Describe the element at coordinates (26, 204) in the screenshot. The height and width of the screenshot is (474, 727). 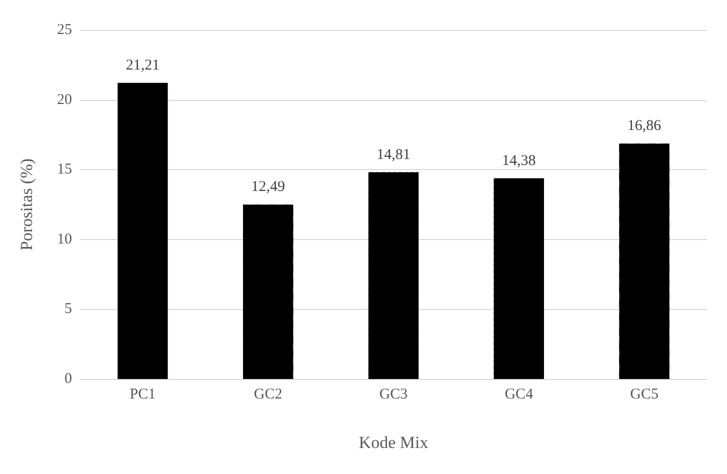
I see `y-axis-title: Porositas (%)` at that location.